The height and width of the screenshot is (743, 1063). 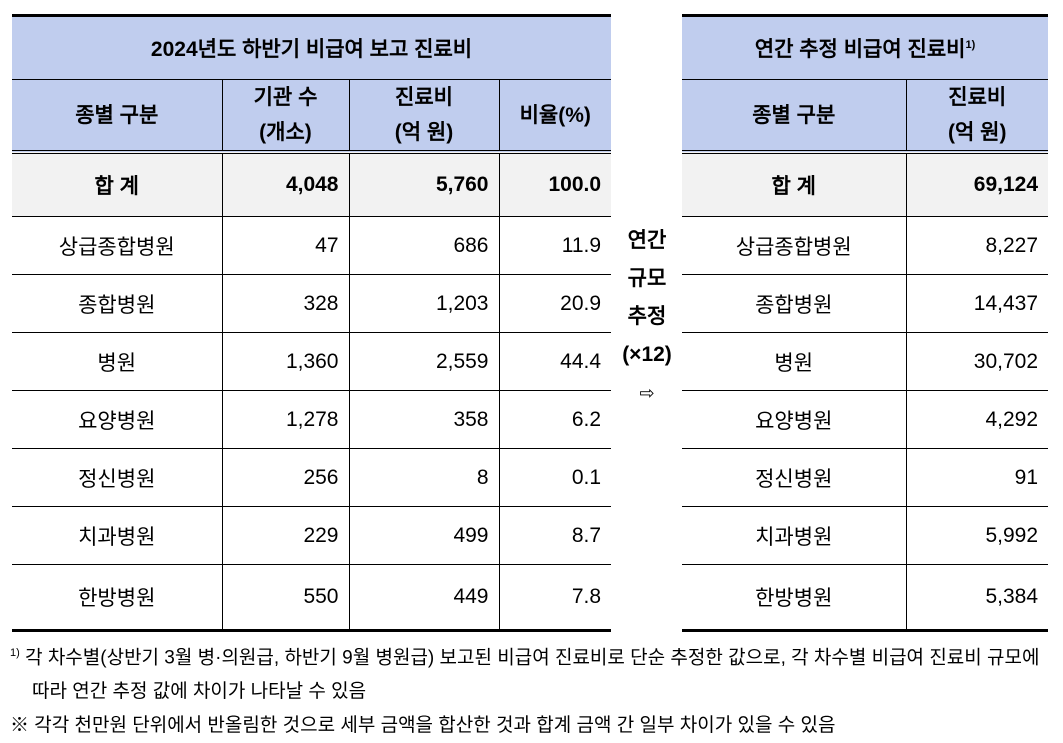 What do you see at coordinates (312, 47) in the screenshot?
I see `table-title: 2024년도 하반기 비급여 보고 진료비` at bounding box center [312, 47].